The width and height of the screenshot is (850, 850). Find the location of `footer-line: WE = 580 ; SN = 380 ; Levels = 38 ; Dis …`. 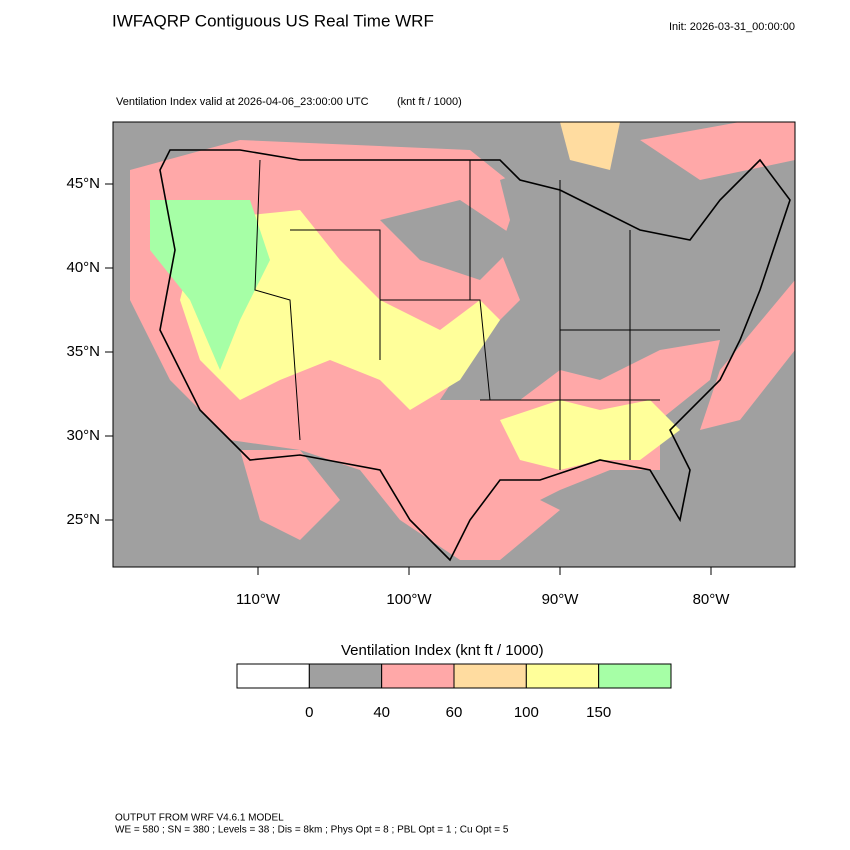

footer-line: WE = 580 ; SN = 380 ; Levels = 38 ; Dis … is located at coordinates (312, 830).